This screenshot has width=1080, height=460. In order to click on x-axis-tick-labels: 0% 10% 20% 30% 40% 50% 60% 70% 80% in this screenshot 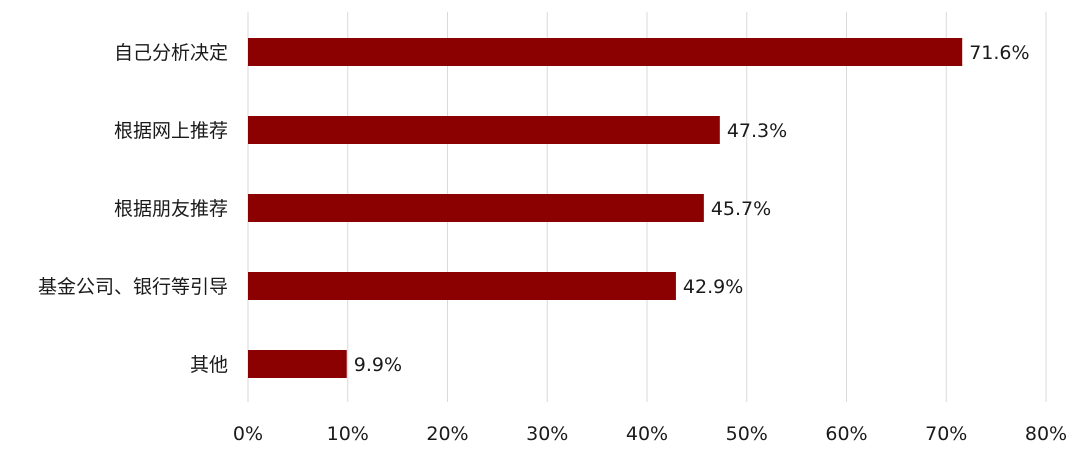, I will do `click(650, 434)`.